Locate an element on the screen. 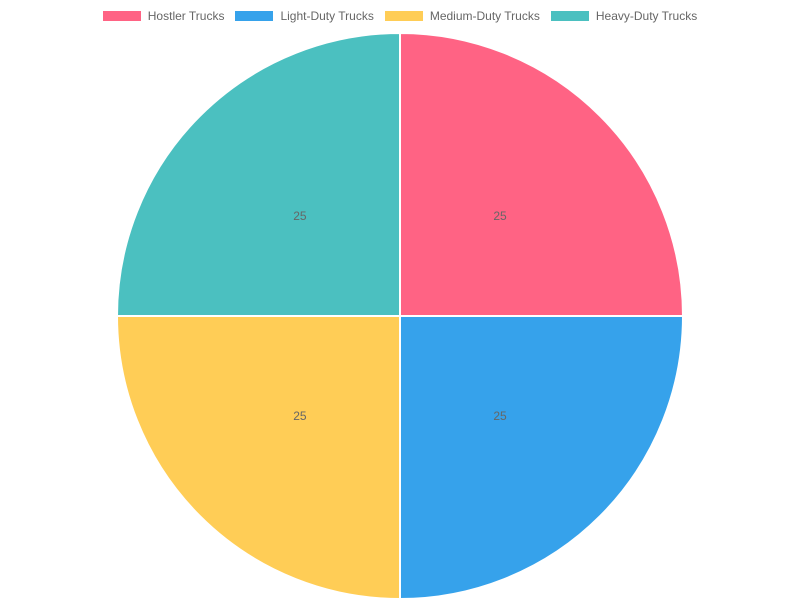  legend-item: Light-Duty Trucks is located at coordinates (304, 16).